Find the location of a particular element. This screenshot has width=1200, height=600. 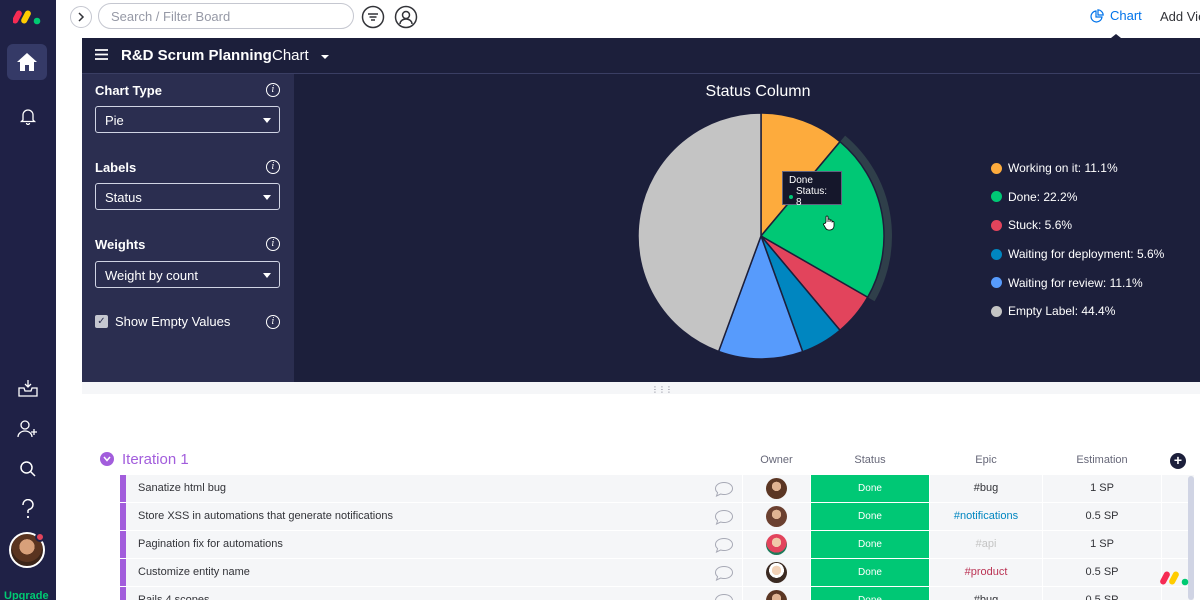

table-row: Sanatize html bug Done #bug 1 SP is located at coordinates (657, 489).